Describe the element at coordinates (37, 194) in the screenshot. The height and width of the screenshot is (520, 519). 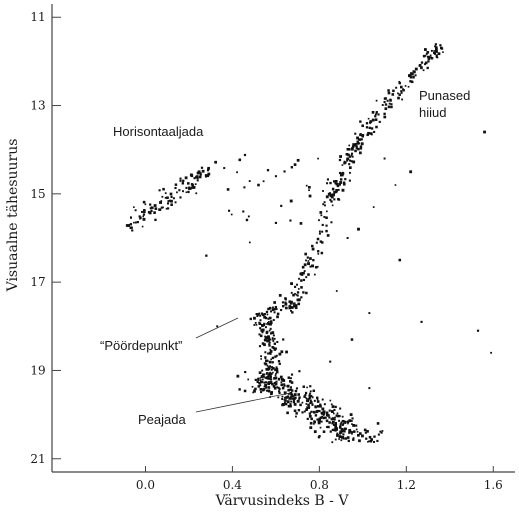
I see `y-tick-label: 15` at that location.